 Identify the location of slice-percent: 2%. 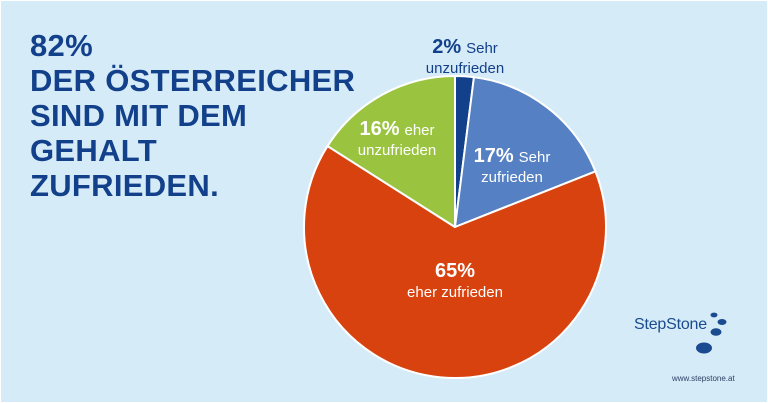
(446, 47).